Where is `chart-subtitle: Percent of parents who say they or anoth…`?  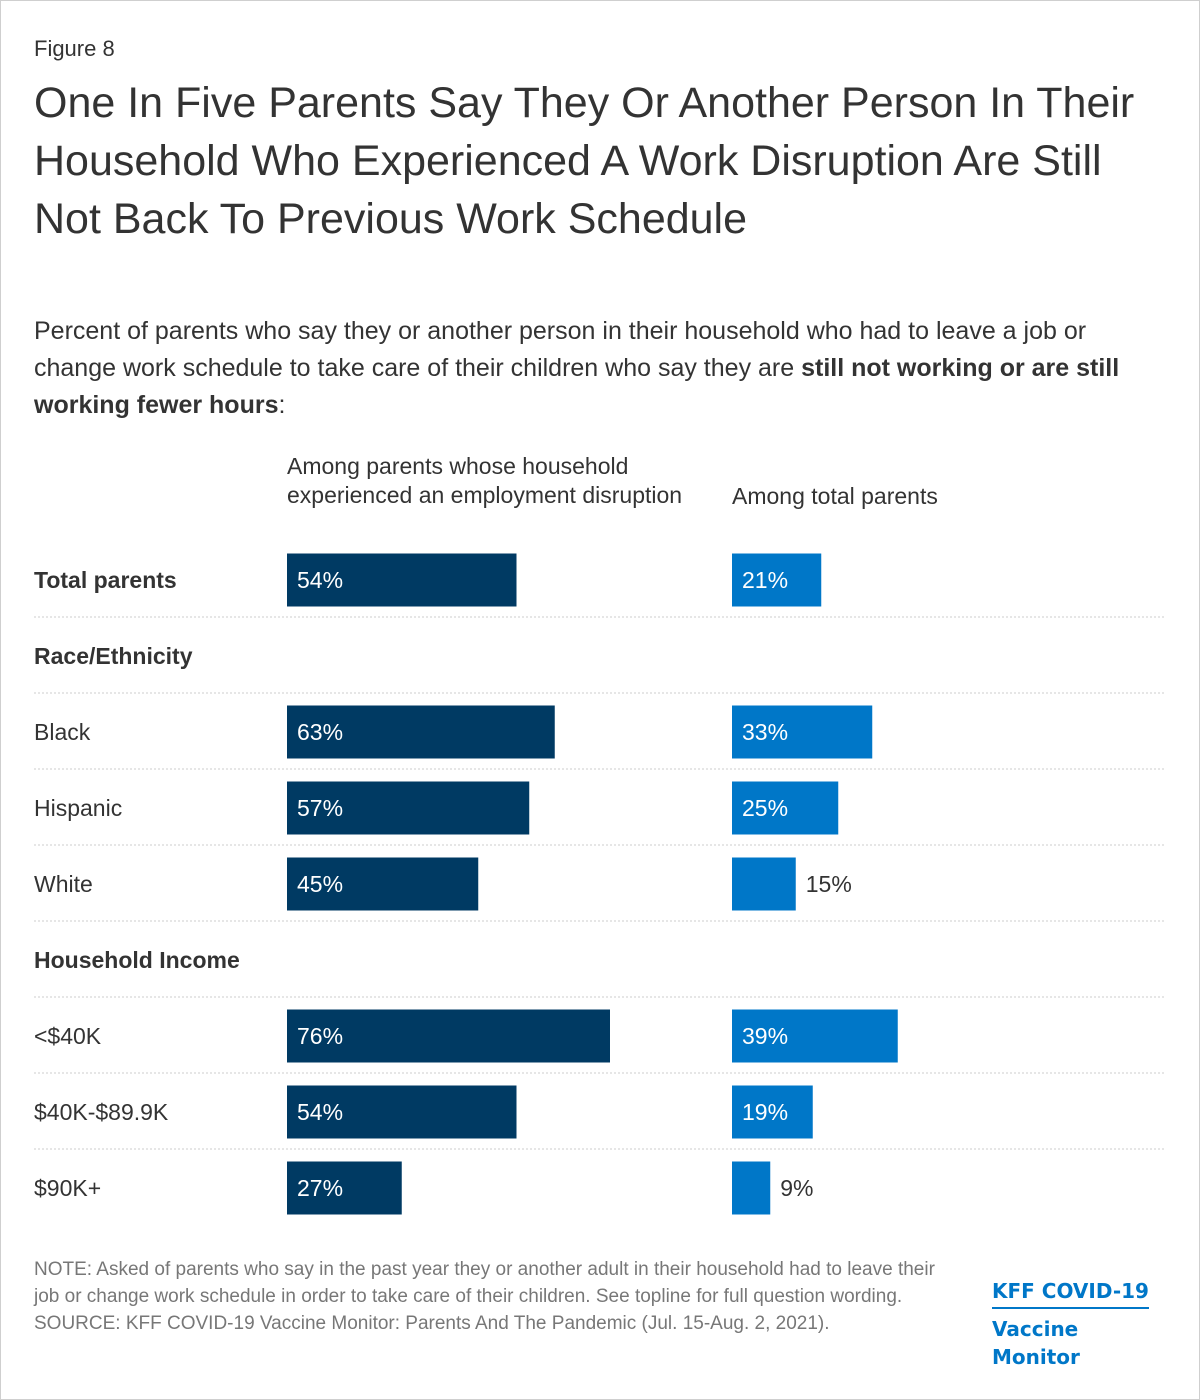
chart-subtitle: Percent of parents who say they or anoth… is located at coordinates (599, 368).